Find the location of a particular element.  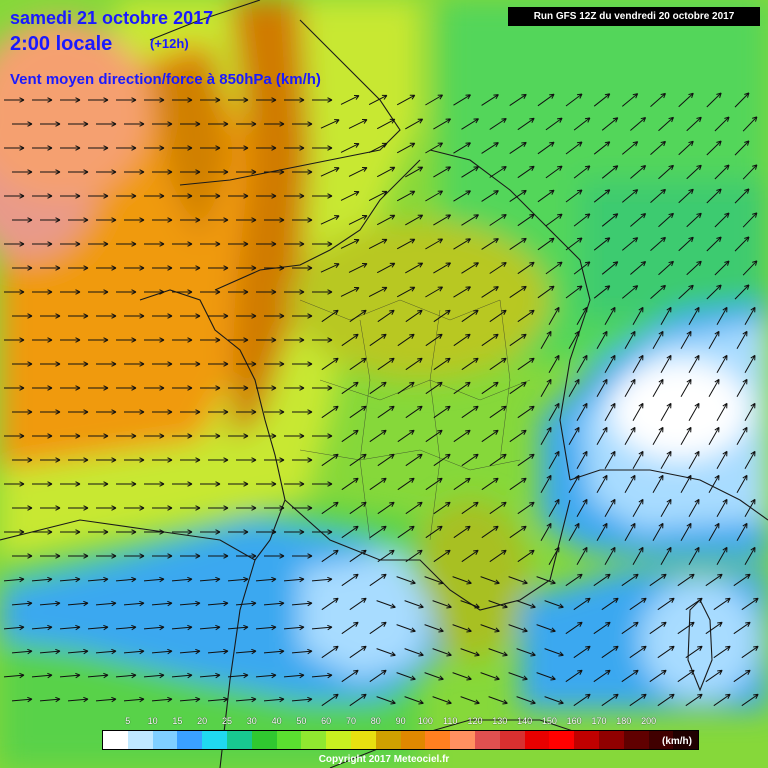

legend-tick-label: 160 is located at coordinates (574, 721).